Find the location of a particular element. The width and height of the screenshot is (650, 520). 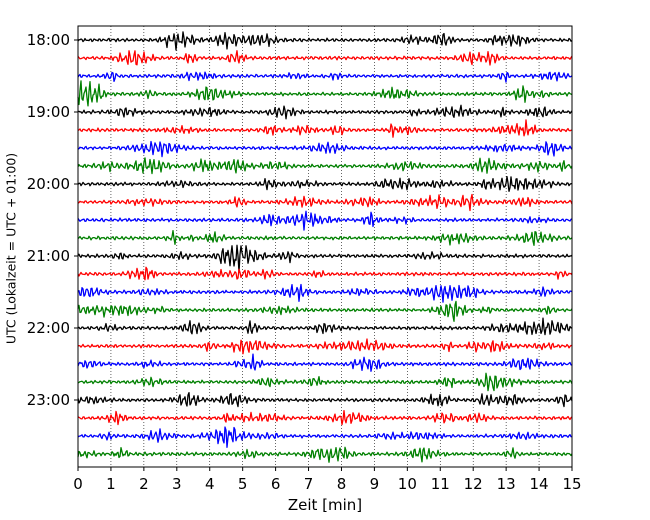

trace-2000 is located at coordinates (325, 183).